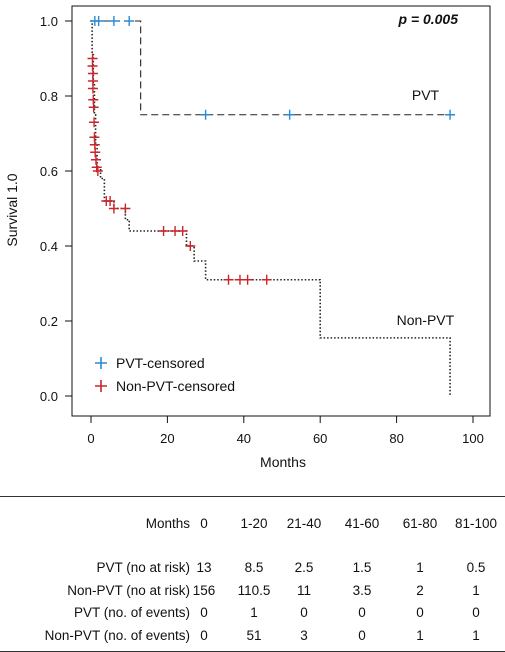 The height and width of the screenshot is (652, 505). Describe the element at coordinates (49, 396) in the screenshot. I see `y-tick-label: 0.0` at that location.